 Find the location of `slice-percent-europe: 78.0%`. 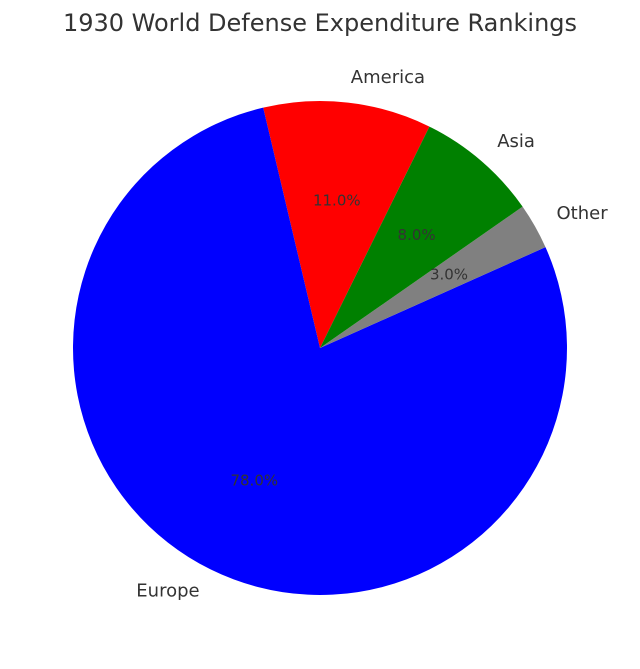

slice-percent-europe: 78.0% is located at coordinates (254, 480).